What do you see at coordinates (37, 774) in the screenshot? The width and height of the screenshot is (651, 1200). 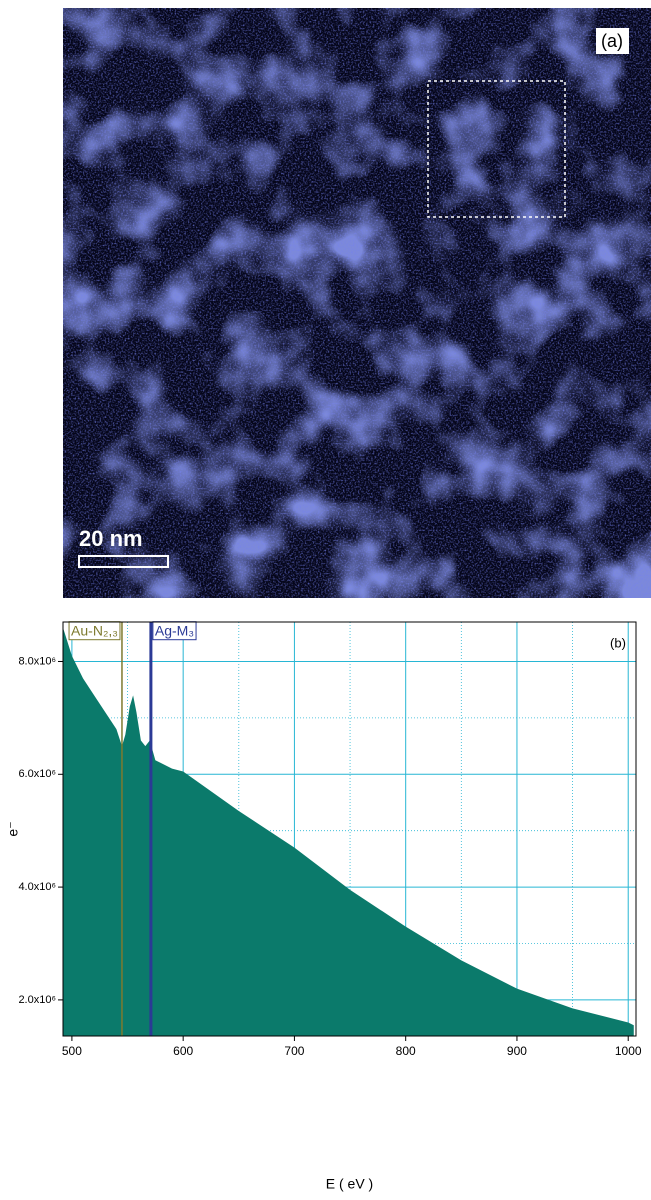 I see `y-tick-label: 6.0x10⁶` at bounding box center [37, 774].